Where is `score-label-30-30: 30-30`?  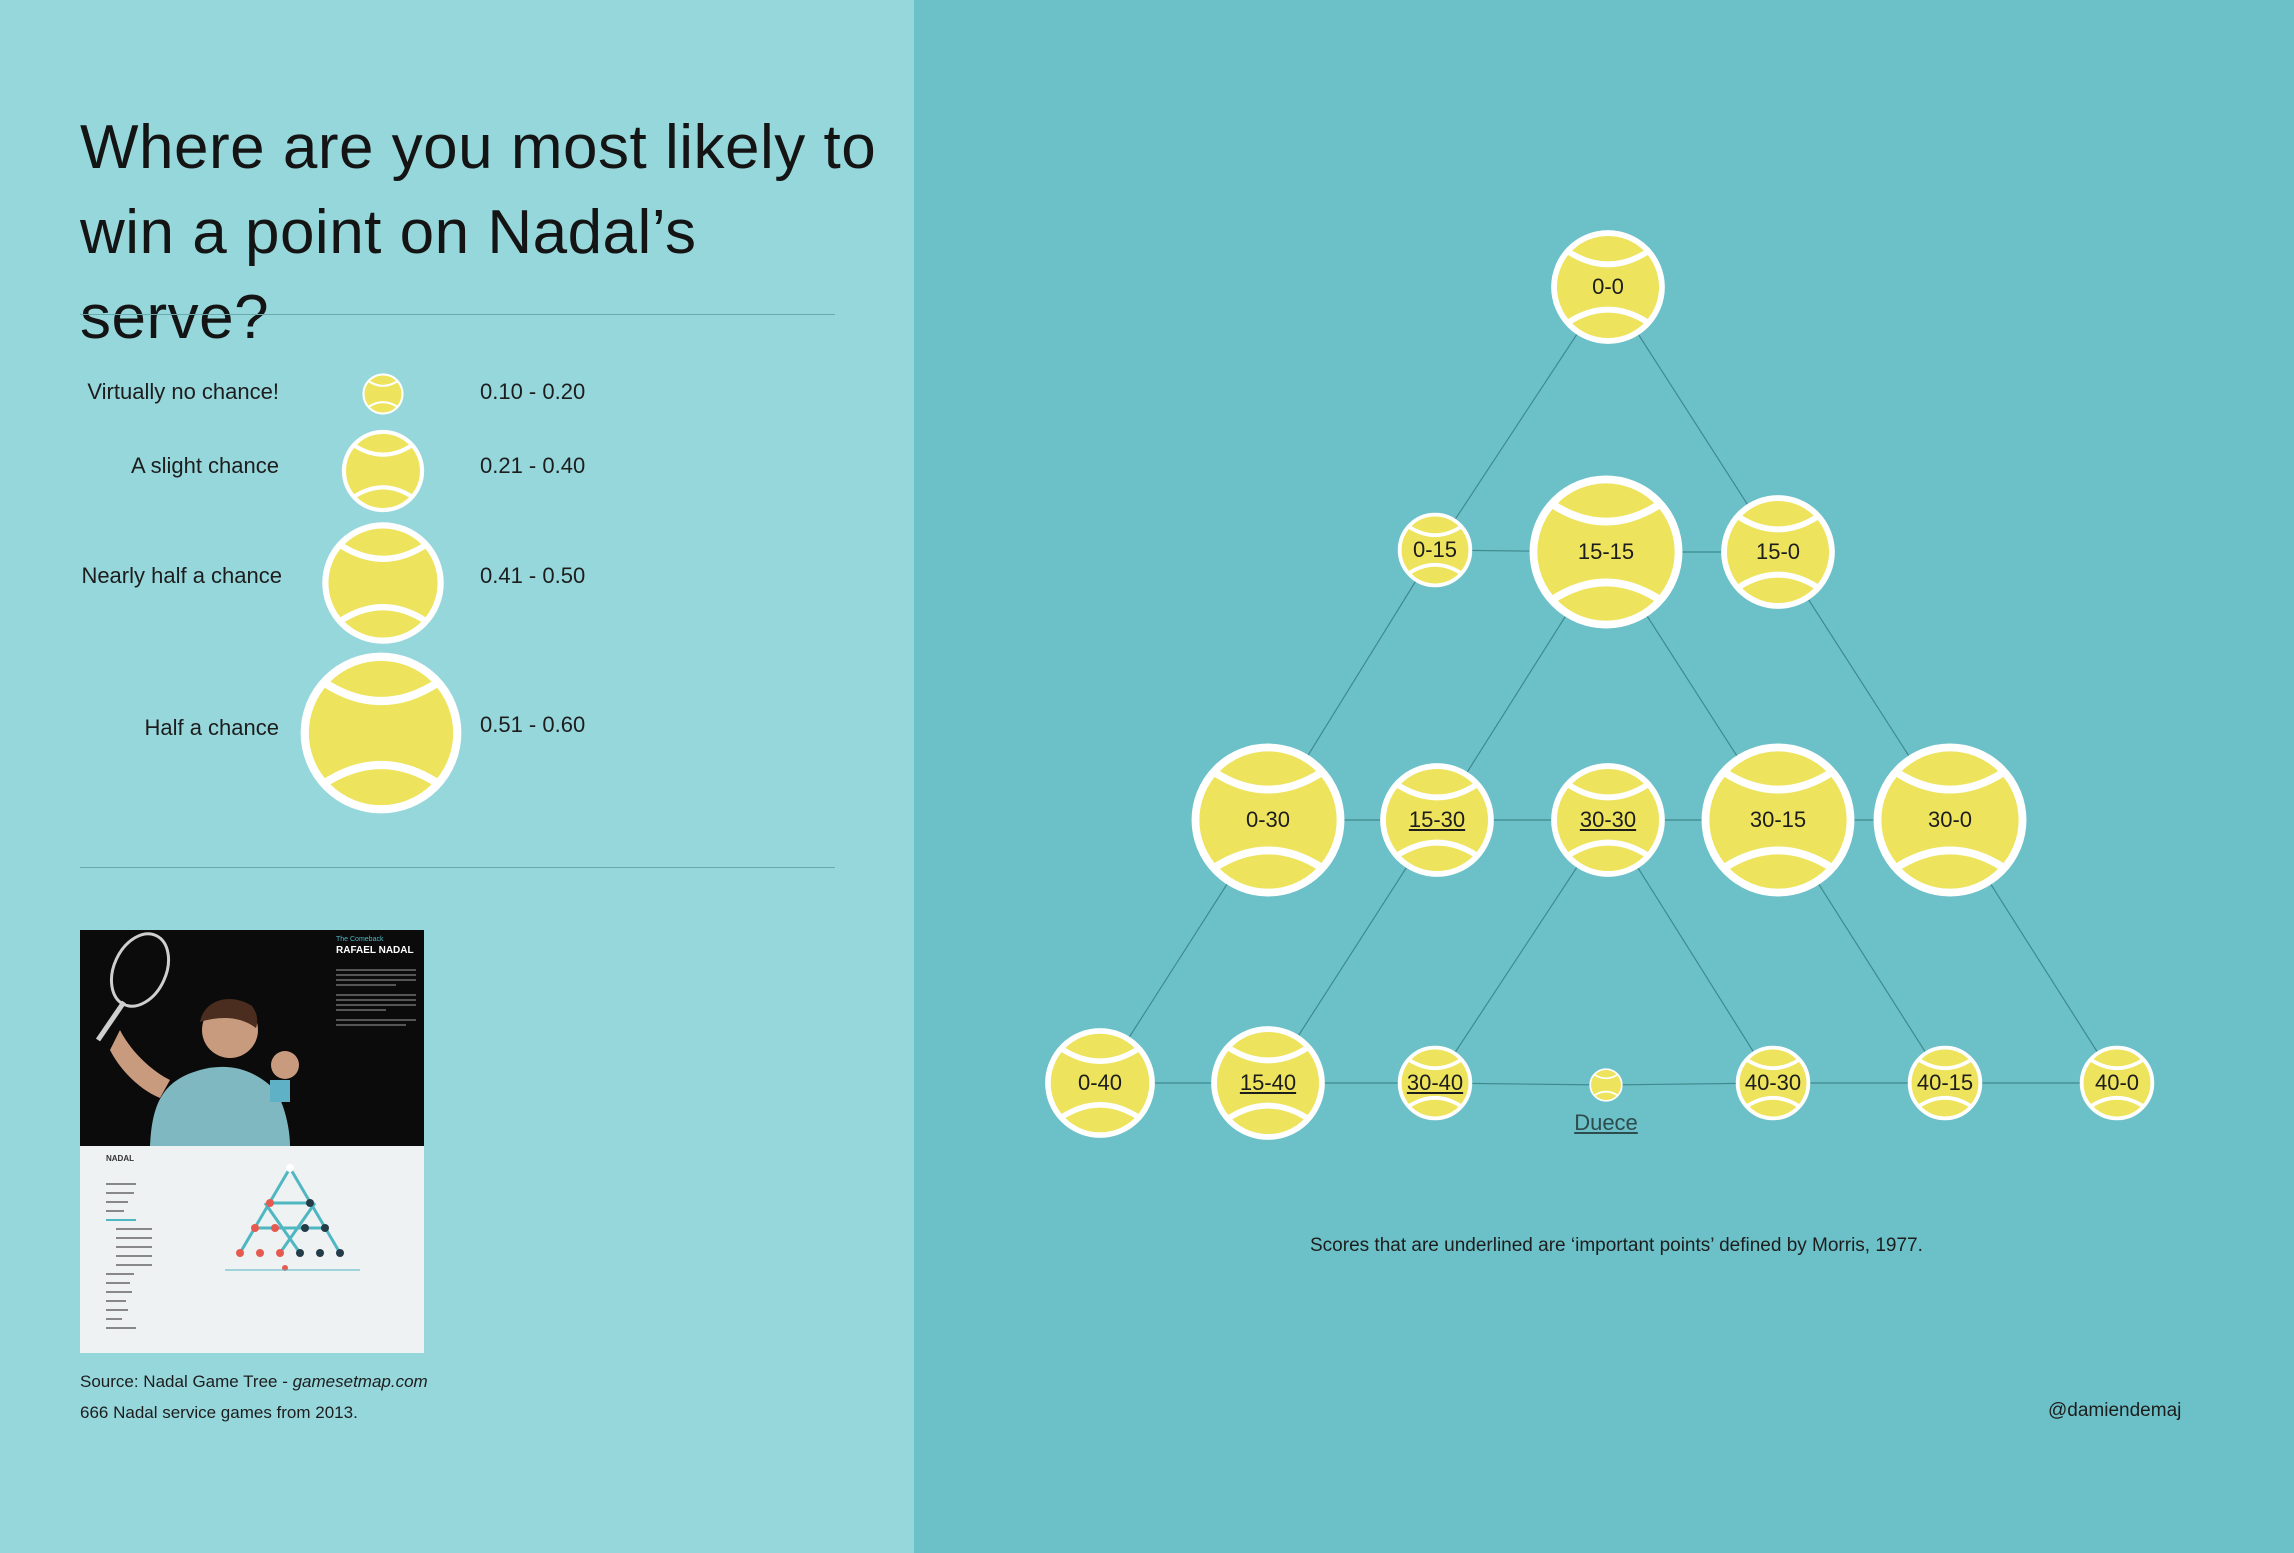 score-label-30-30: 30-30 is located at coordinates (1608, 819).